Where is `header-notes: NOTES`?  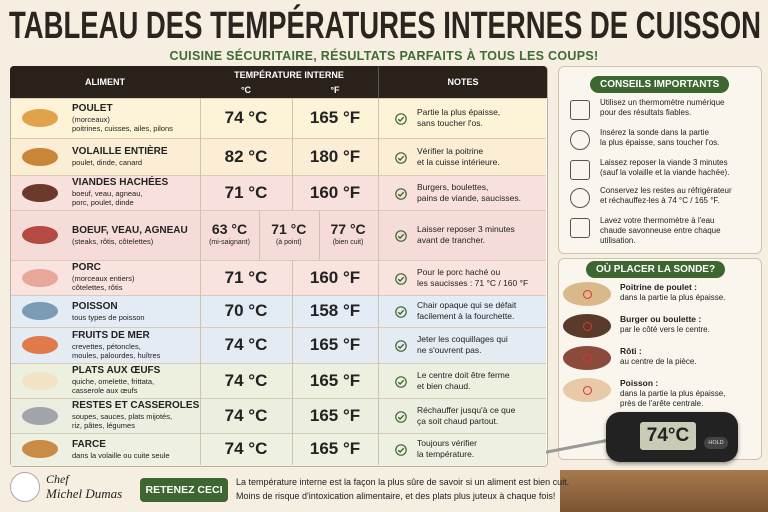 header-notes: NOTES is located at coordinates (462, 82).